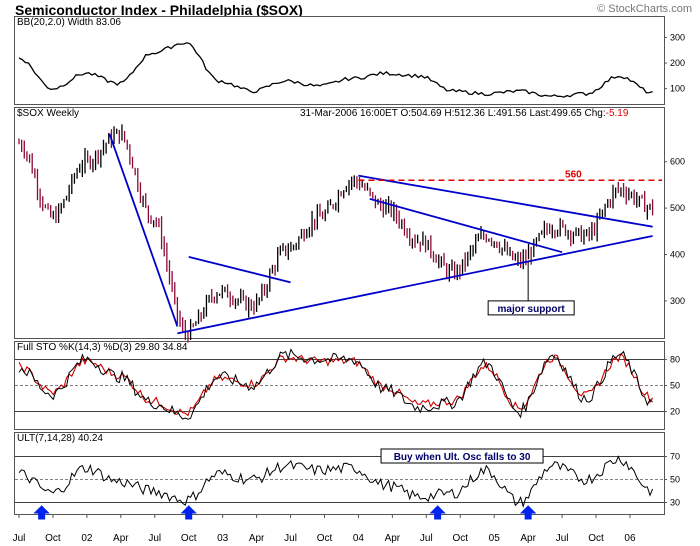 This screenshot has width=700, height=546. I want to click on ultimate-oscillator-panel, so click(339, 473).